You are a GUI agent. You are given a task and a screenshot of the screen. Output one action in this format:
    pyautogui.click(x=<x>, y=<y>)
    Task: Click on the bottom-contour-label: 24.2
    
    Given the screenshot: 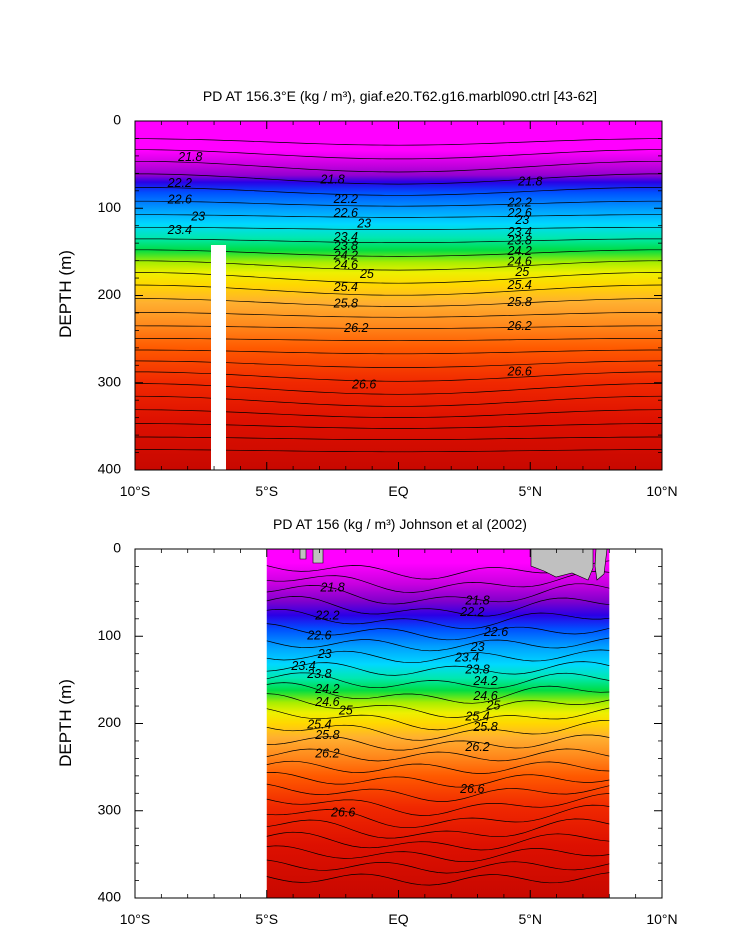 What is the action you would take?
    pyautogui.click(x=484, y=681)
    